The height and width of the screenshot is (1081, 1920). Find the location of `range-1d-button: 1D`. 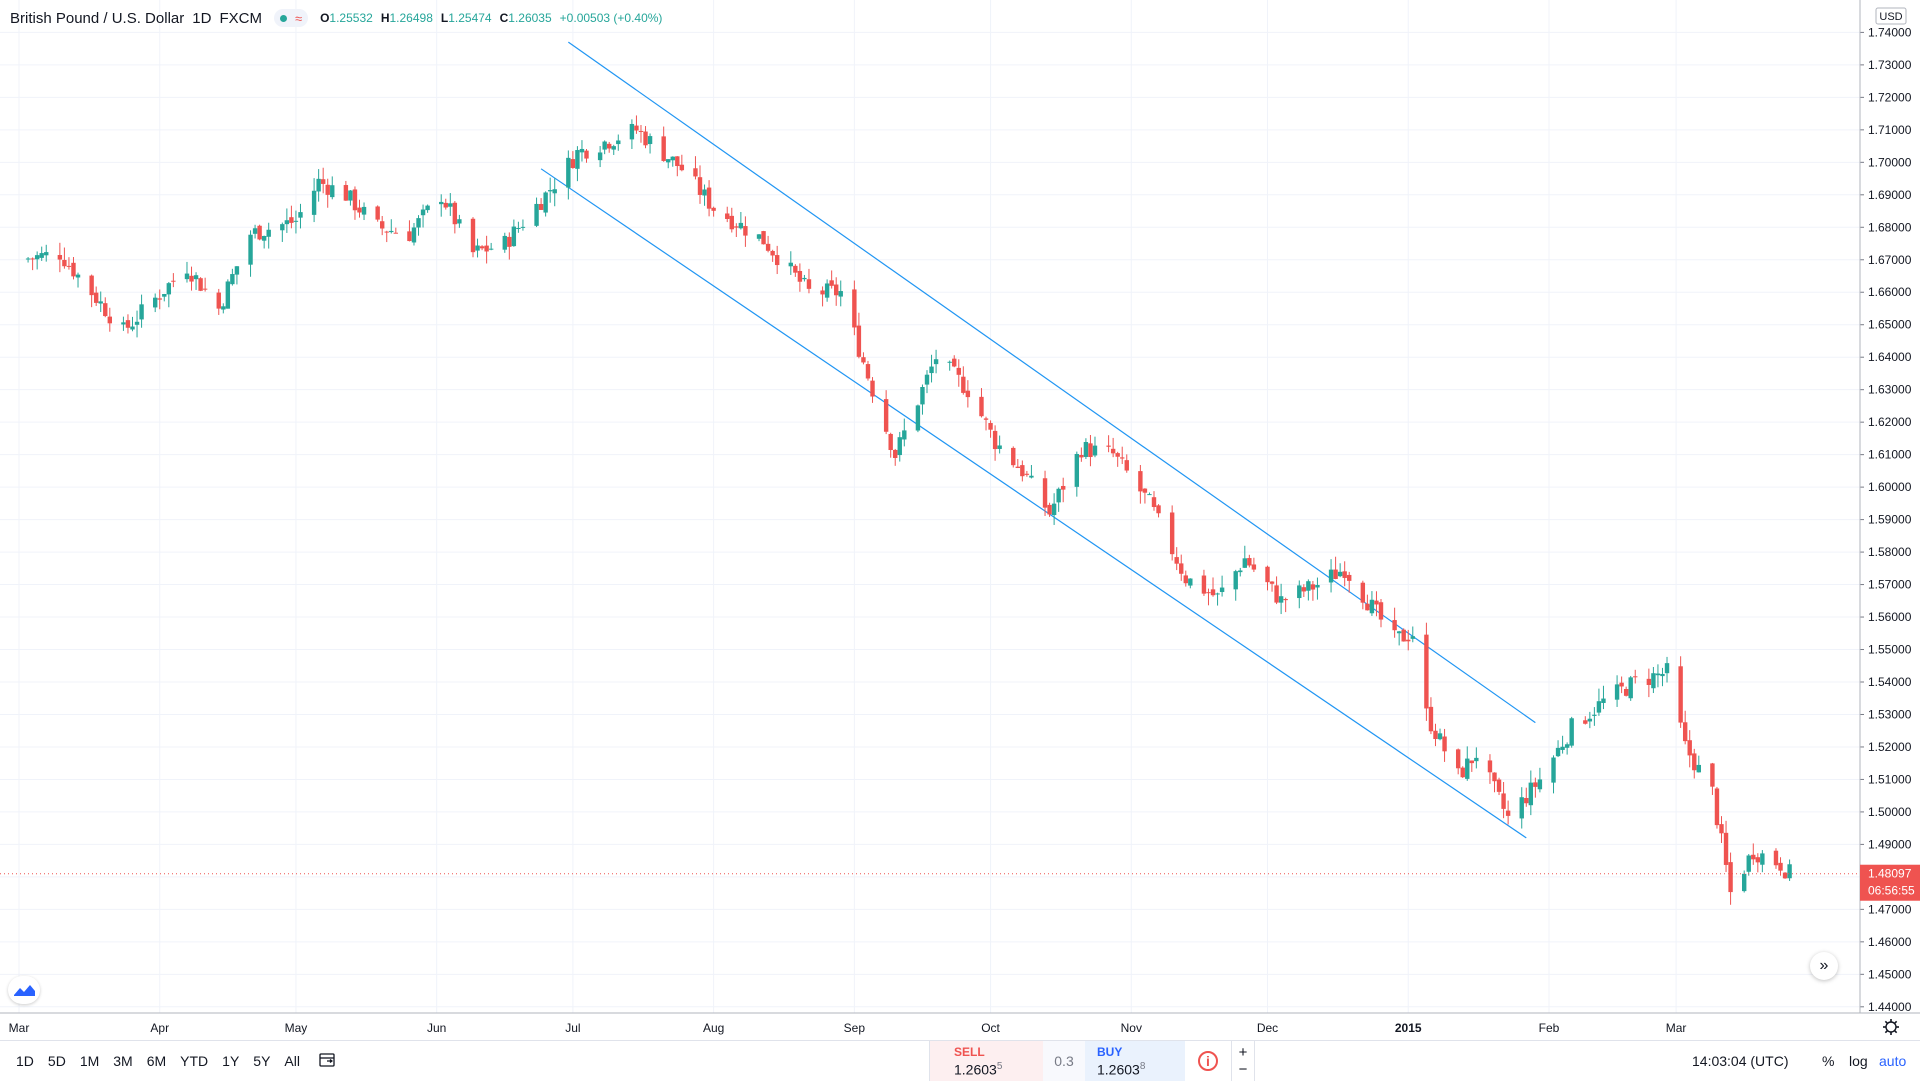

range-1d-button: 1D is located at coordinates (25, 1061).